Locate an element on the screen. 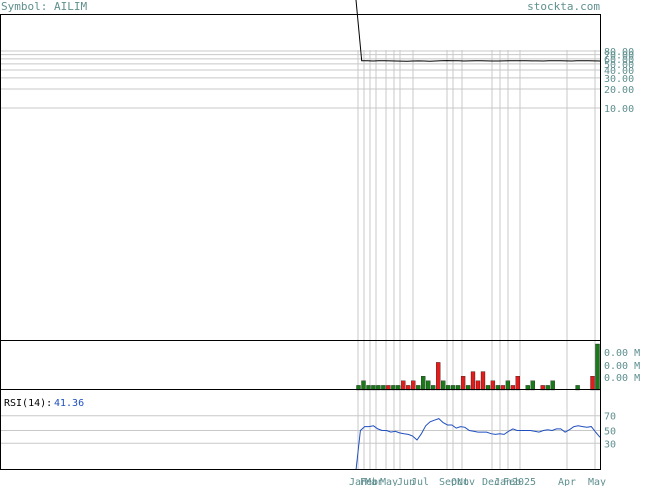 The image size is (655, 486). rsi-panel is located at coordinates (478, 444).